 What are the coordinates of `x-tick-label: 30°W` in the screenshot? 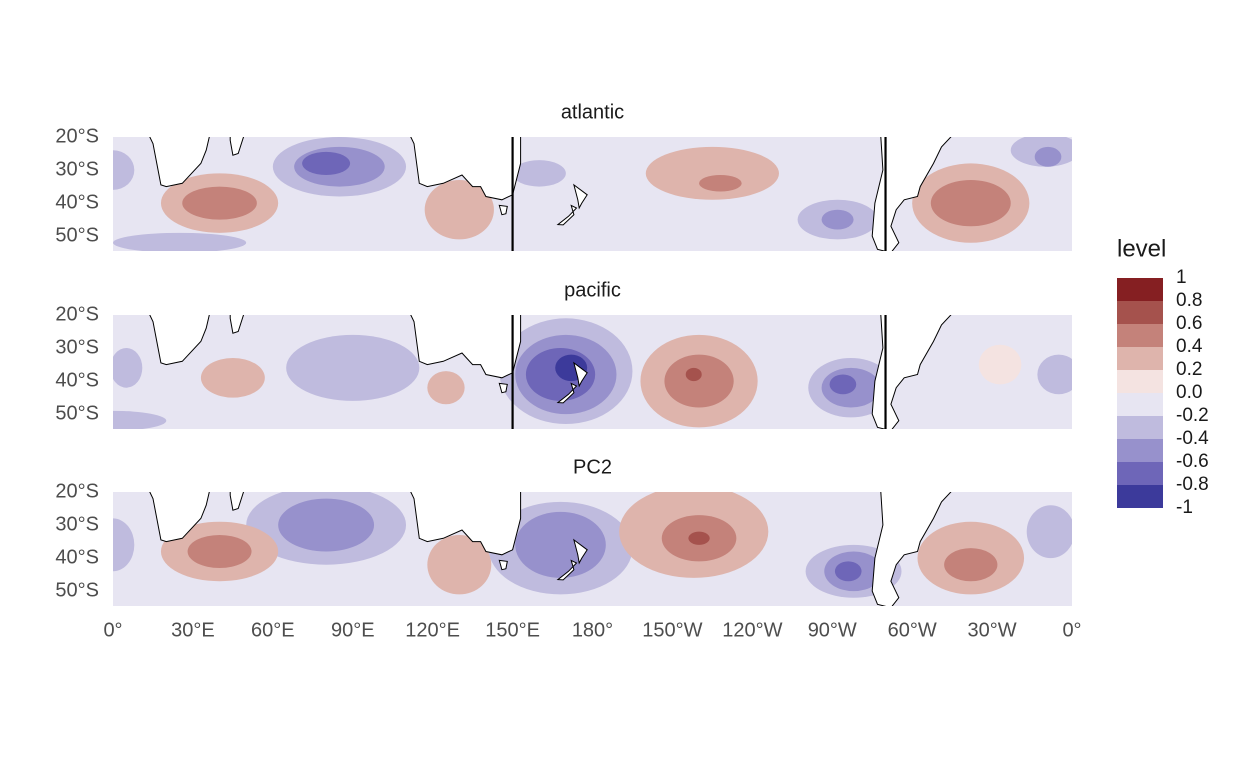 It's located at (992, 630).